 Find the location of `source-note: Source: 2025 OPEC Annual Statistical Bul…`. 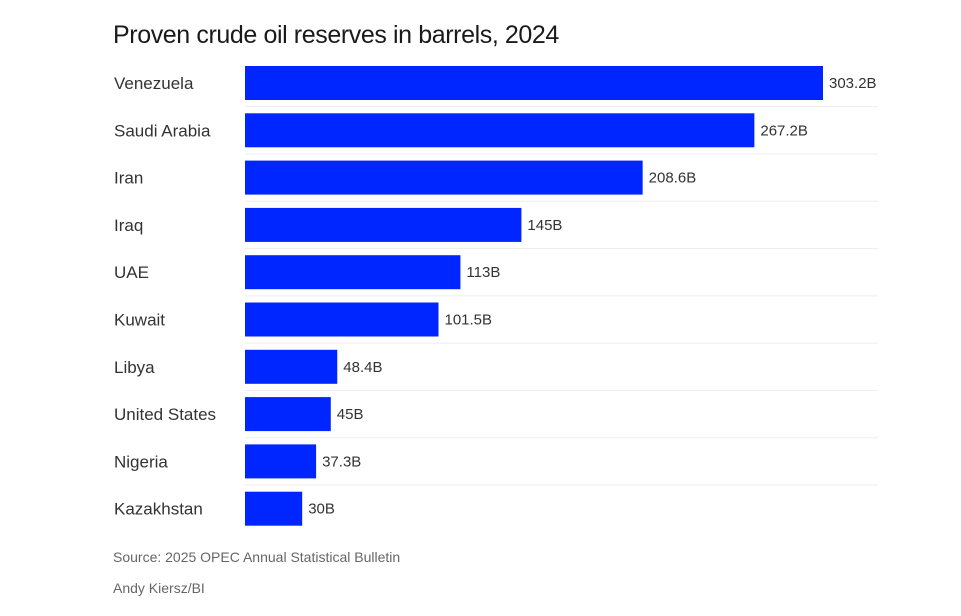

source-note: Source: 2025 OPEC Annual Statistical Bul… is located at coordinates (257, 557).